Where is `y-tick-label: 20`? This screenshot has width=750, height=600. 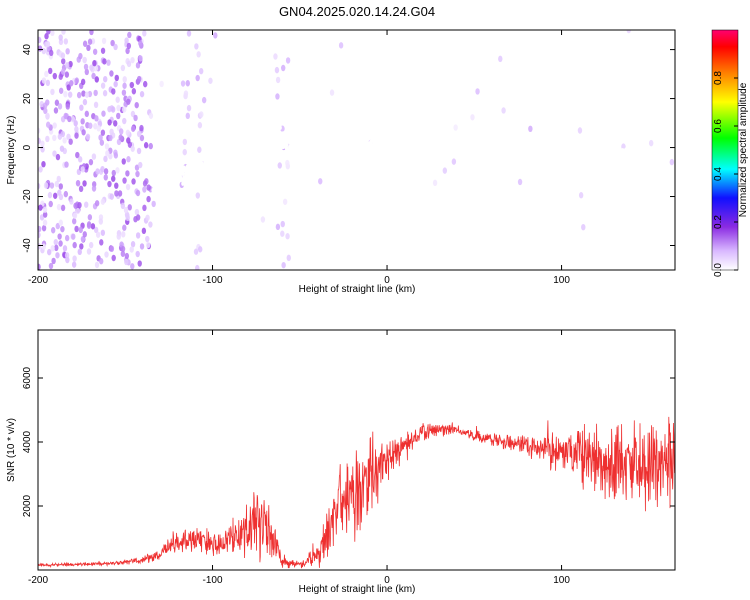 y-tick-label: 20 is located at coordinates (27, 99).